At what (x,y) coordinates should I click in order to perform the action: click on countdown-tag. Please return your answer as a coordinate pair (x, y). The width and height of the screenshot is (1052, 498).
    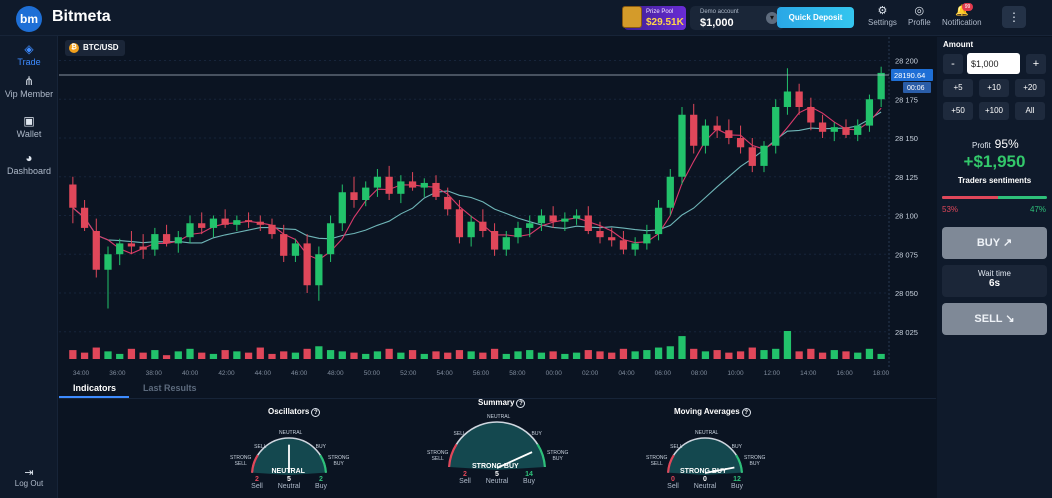
    Looking at the image, I should click on (917, 88).